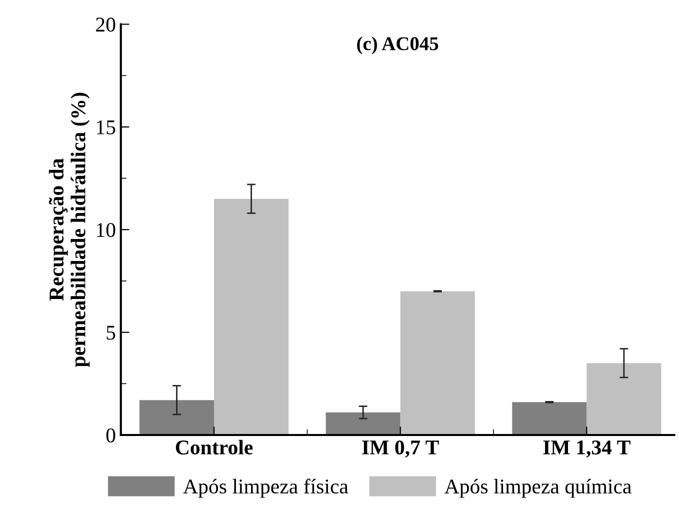 The height and width of the screenshot is (516, 679). I want to click on y-tick-label: 10, so click(106, 230).